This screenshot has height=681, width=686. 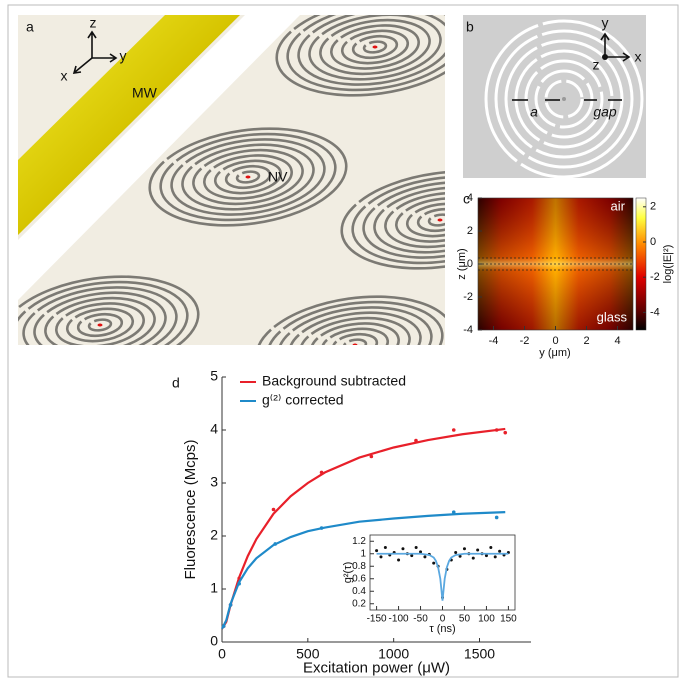 What do you see at coordinates (363, 570) in the screenshot?
I see `fit-line` at bounding box center [363, 570].